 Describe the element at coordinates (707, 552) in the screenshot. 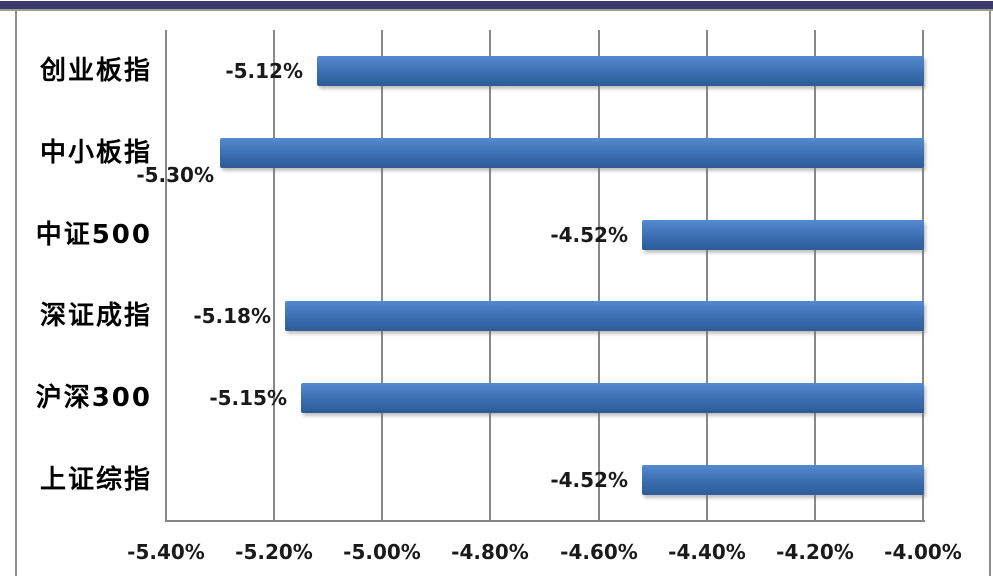

I see `x-tick-label: -4.40%` at that location.